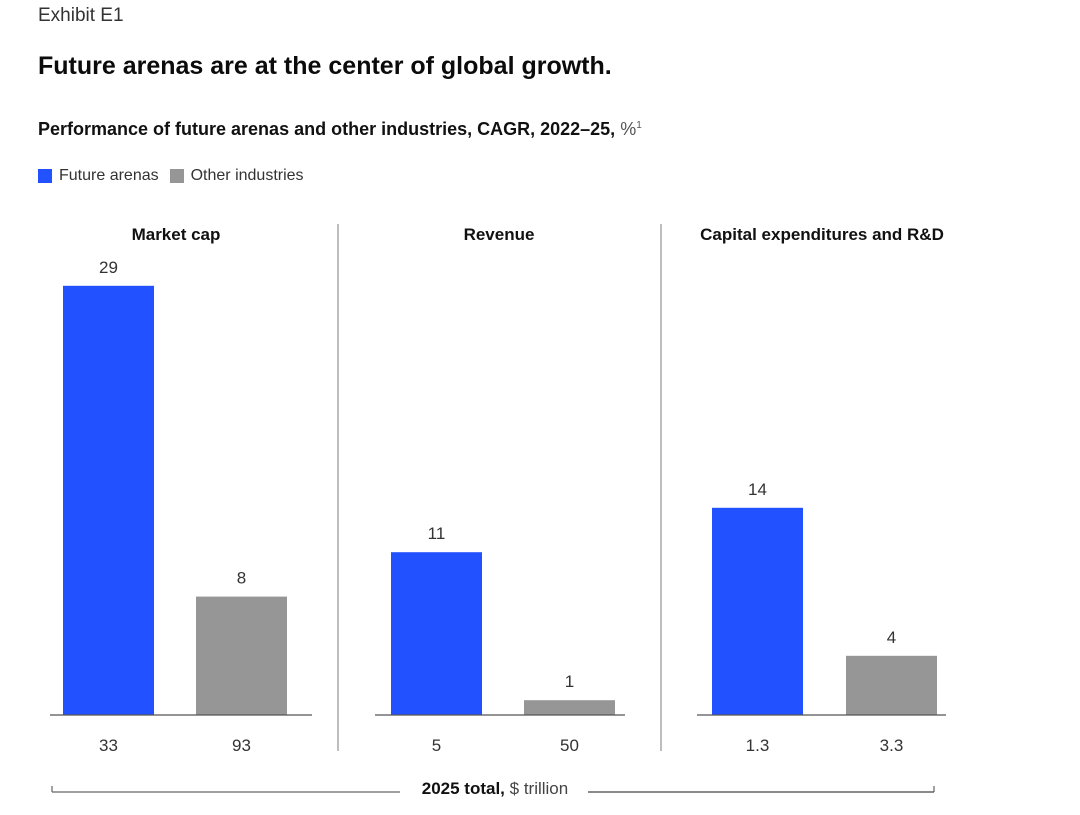  Describe the element at coordinates (822, 234) in the screenshot. I see `panel-title-capital-expenditures-and-r-d: Capital expenditures and R&D` at that location.